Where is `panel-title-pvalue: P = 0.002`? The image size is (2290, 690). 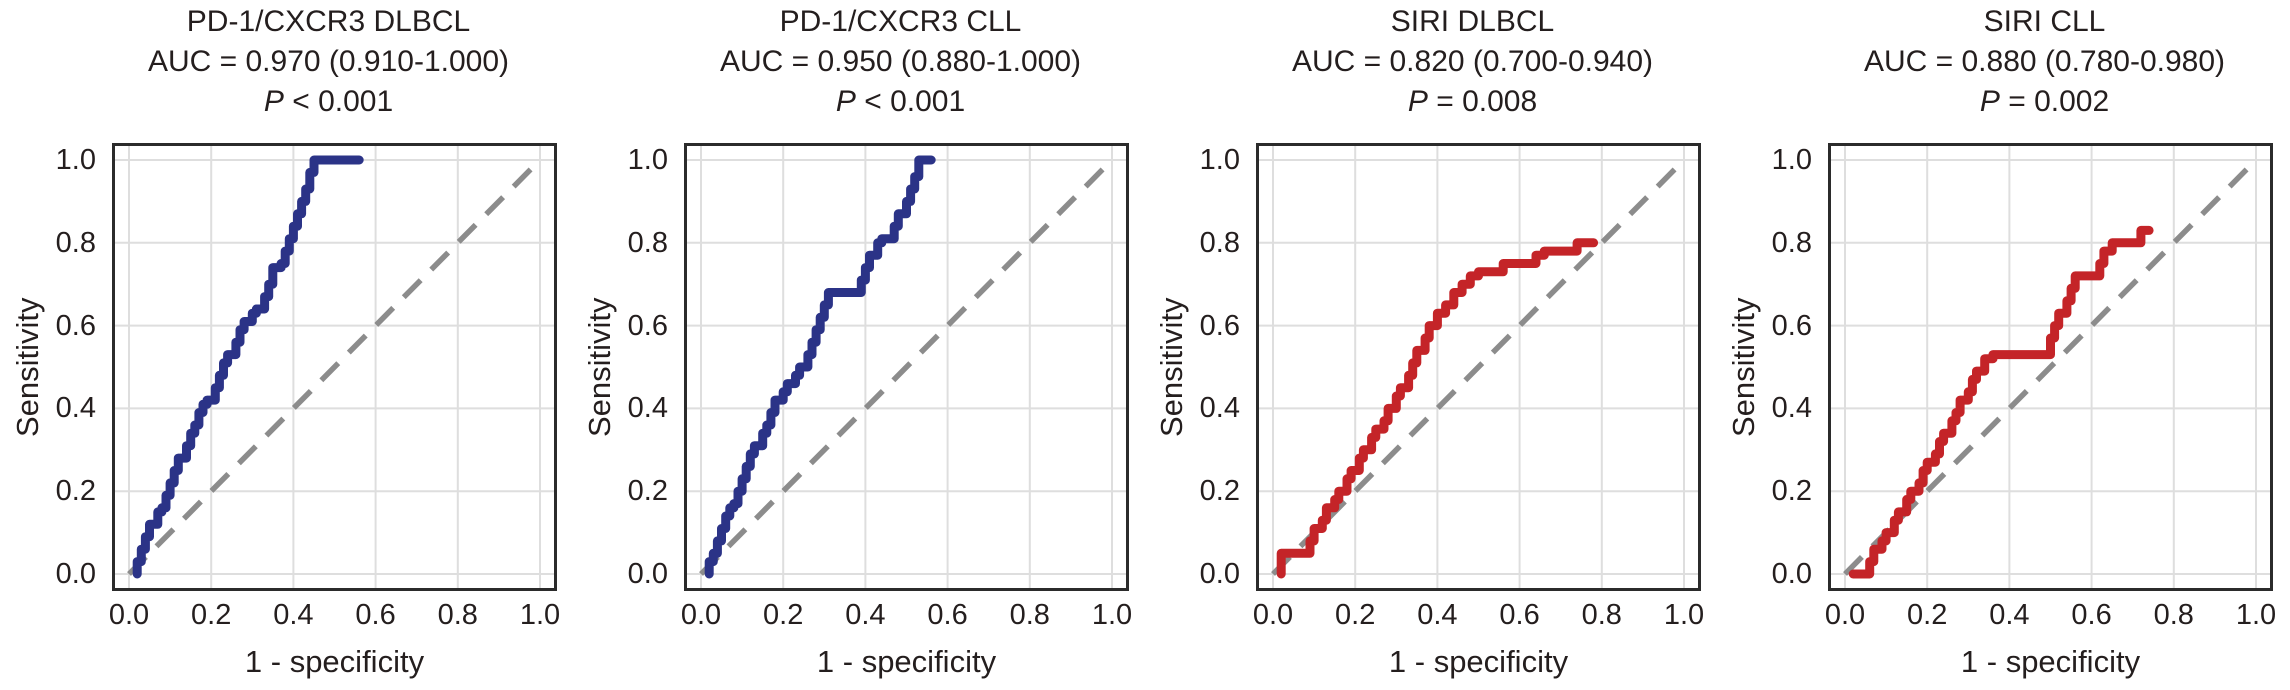 panel-title-pvalue: P = 0.002 is located at coordinates (2044, 102).